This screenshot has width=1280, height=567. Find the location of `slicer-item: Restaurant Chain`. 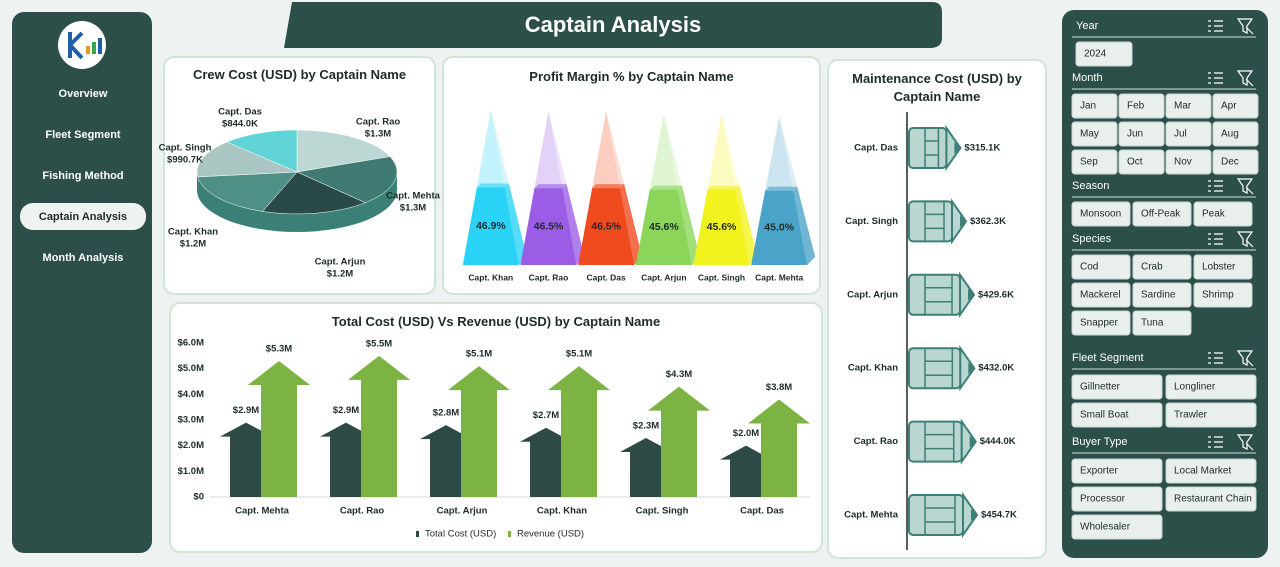

slicer-item: Restaurant Chain is located at coordinates (1213, 499).